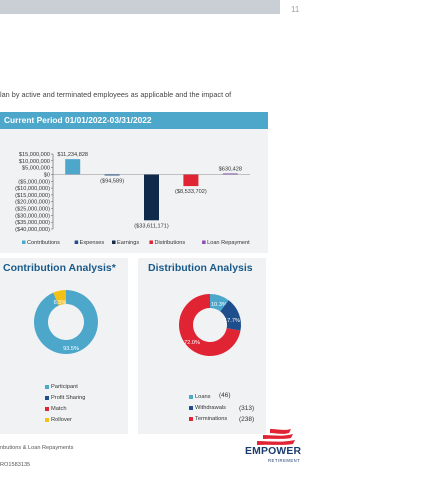 The image size is (426, 480). What do you see at coordinates (72, 155) in the screenshot?
I see `bar-data-label: $11,234,828` at bounding box center [72, 155].